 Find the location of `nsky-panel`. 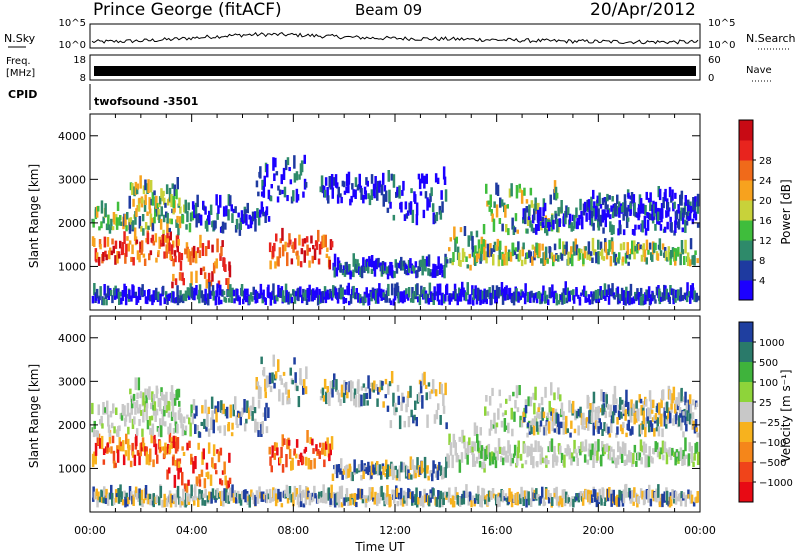

nsky-panel is located at coordinates (395, 36).